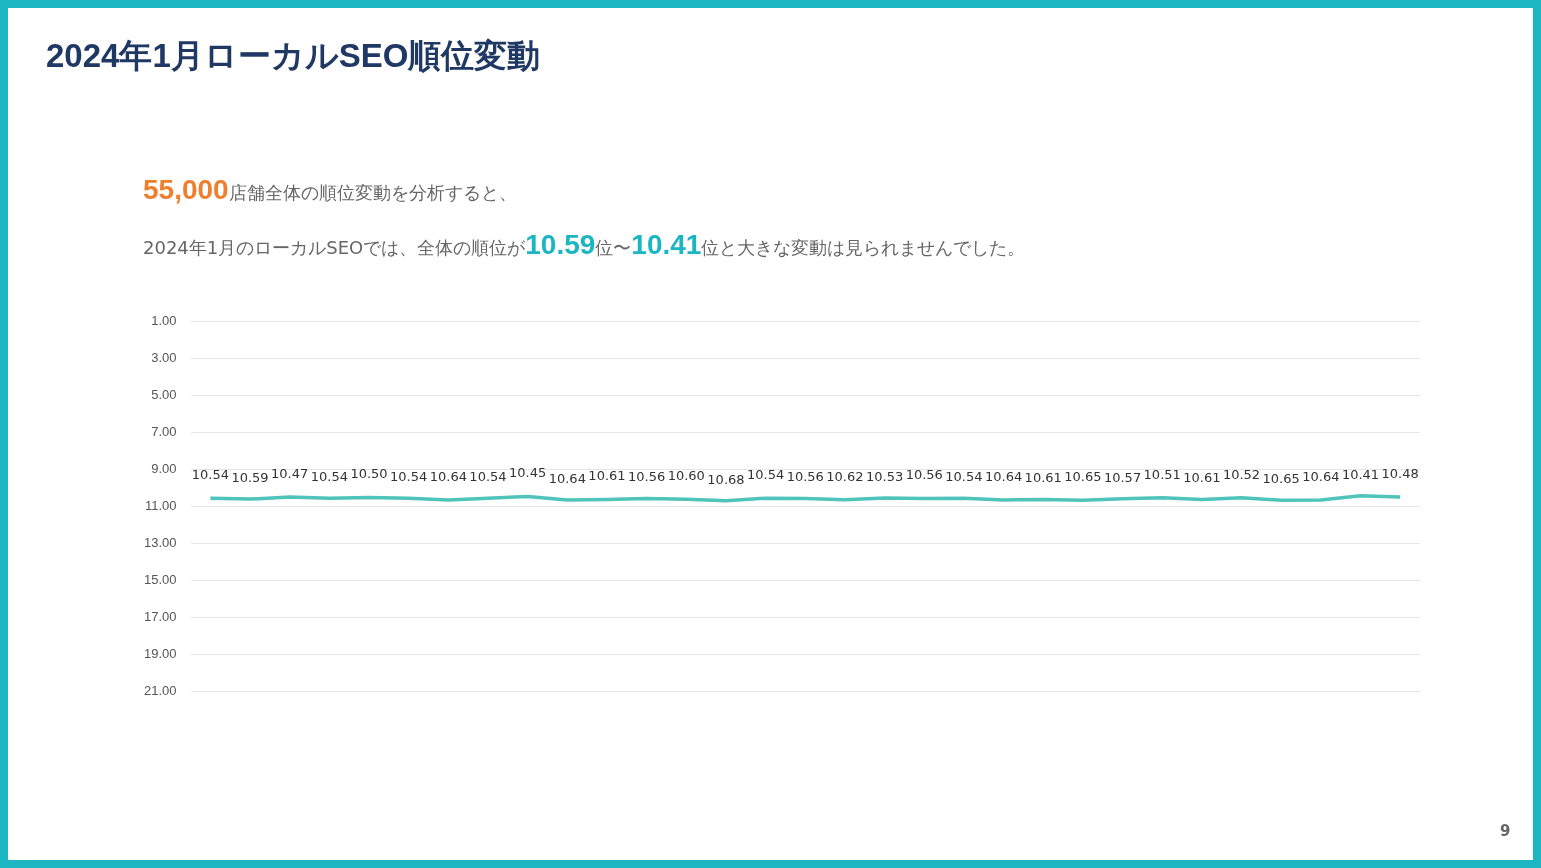 The image size is (1541, 868). What do you see at coordinates (160, 580) in the screenshot?
I see `y-tick-label: 15.00` at bounding box center [160, 580].